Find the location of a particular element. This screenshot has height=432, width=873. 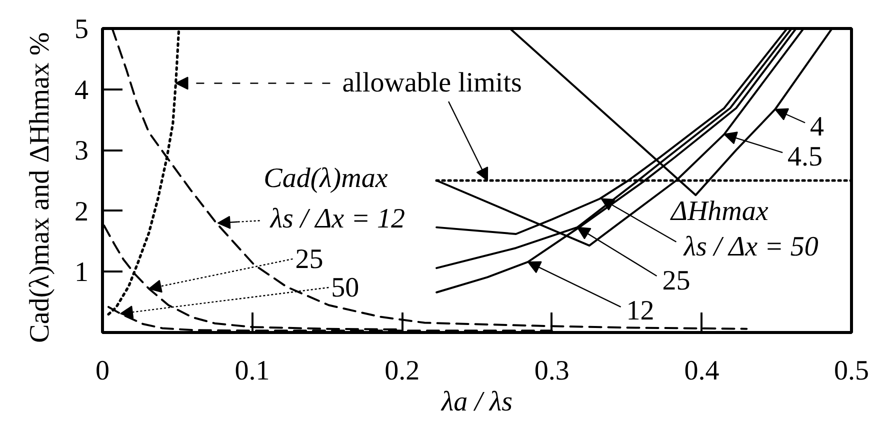

x-tick-label: 0.5 is located at coordinates (851, 371).